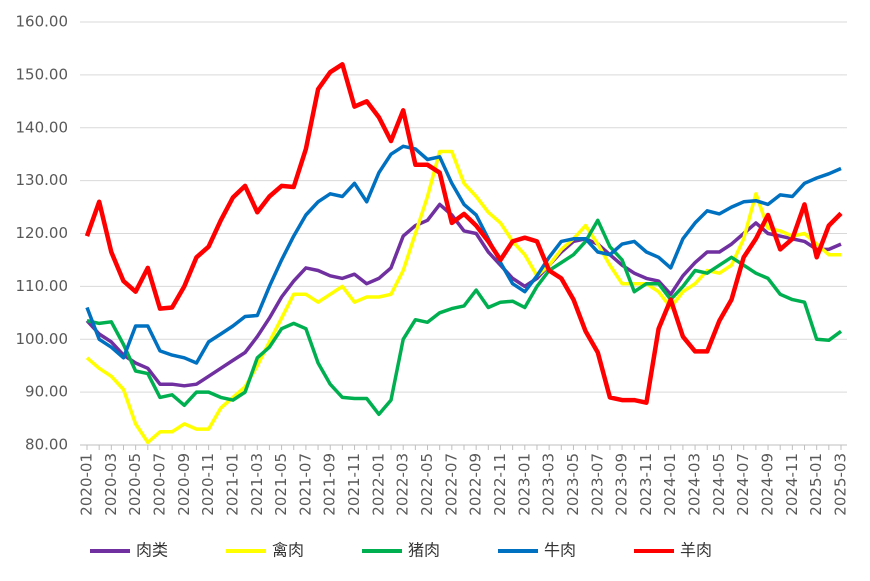 The width and height of the screenshot is (870, 581). Describe the element at coordinates (184, 484) in the screenshot. I see `x-tick-label: 2020-09` at that location.